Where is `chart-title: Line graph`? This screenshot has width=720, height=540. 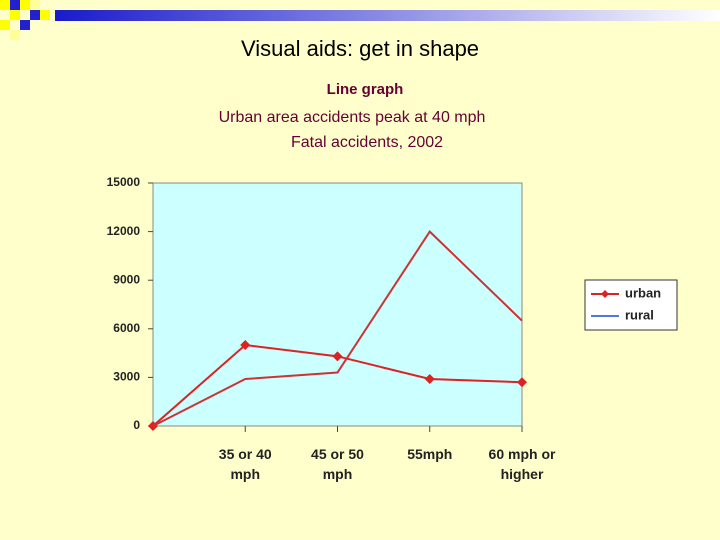 chart-title: Line graph is located at coordinates (365, 89).